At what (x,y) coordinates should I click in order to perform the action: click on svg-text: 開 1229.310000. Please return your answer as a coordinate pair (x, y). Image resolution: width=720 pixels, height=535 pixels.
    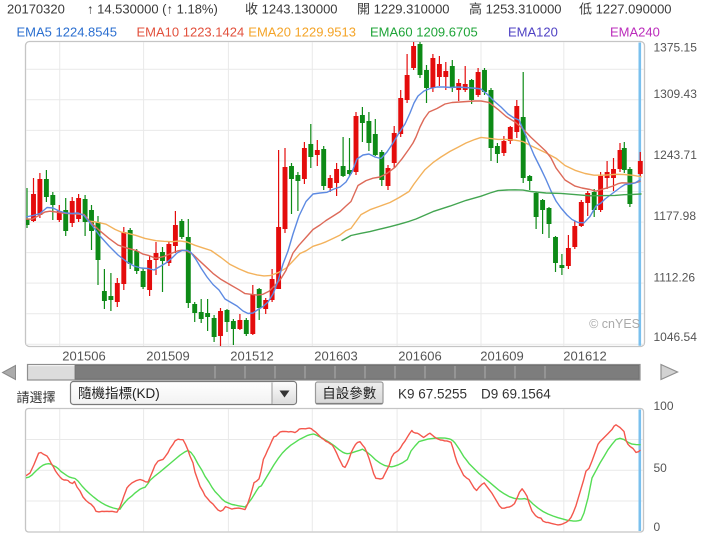
    Looking at the image, I should click on (403, 9).